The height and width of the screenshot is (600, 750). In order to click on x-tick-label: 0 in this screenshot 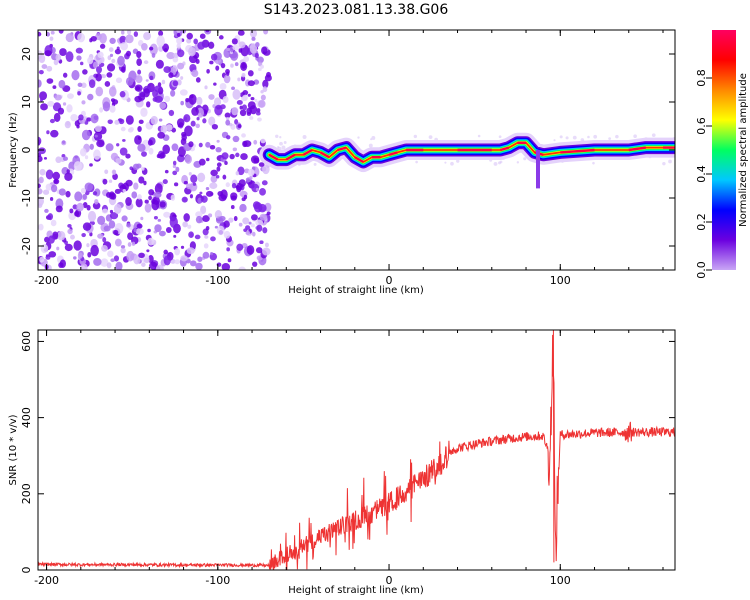, I will do `click(389, 280)`.